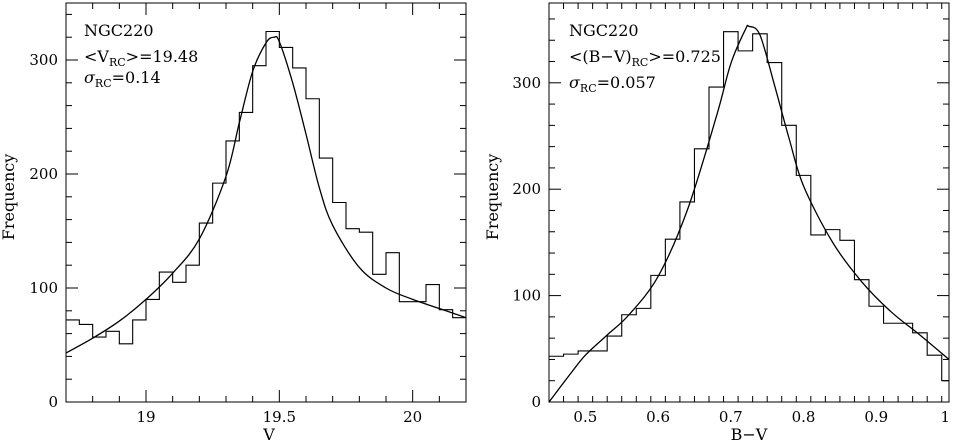  I want to click on right-annotation-line3: σRC=0.057, so click(612, 84).